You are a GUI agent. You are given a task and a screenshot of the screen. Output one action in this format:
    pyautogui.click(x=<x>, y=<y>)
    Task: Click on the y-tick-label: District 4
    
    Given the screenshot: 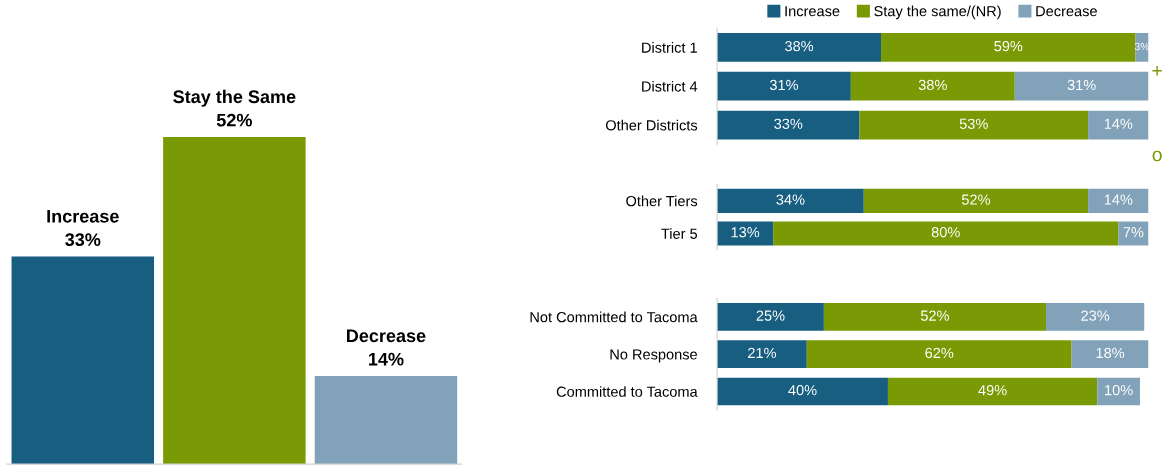 What is the action you would take?
    pyautogui.click(x=670, y=86)
    